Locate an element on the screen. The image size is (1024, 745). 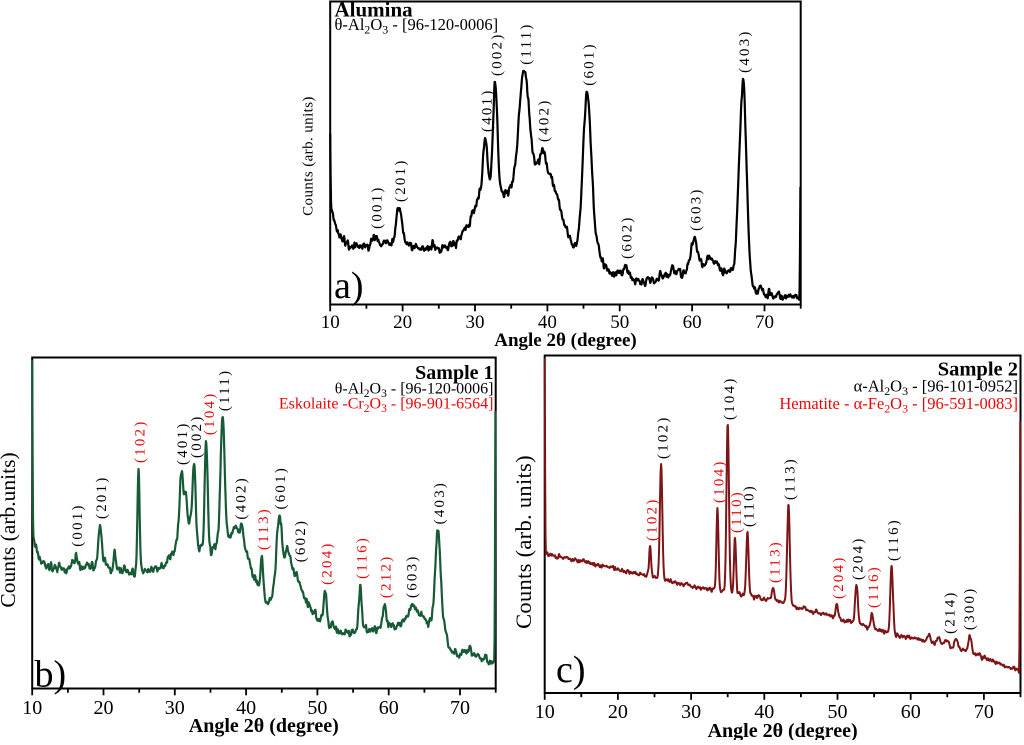
svg-text: (300) is located at coordinates (970, 609).